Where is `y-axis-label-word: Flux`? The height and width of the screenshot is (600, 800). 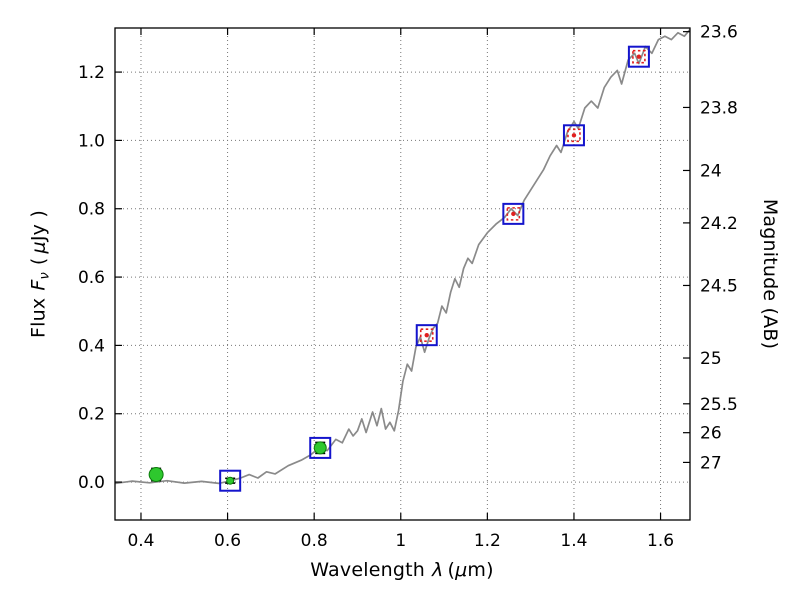 y-axis-label-word: Flux is located at coordinates (38, 317).